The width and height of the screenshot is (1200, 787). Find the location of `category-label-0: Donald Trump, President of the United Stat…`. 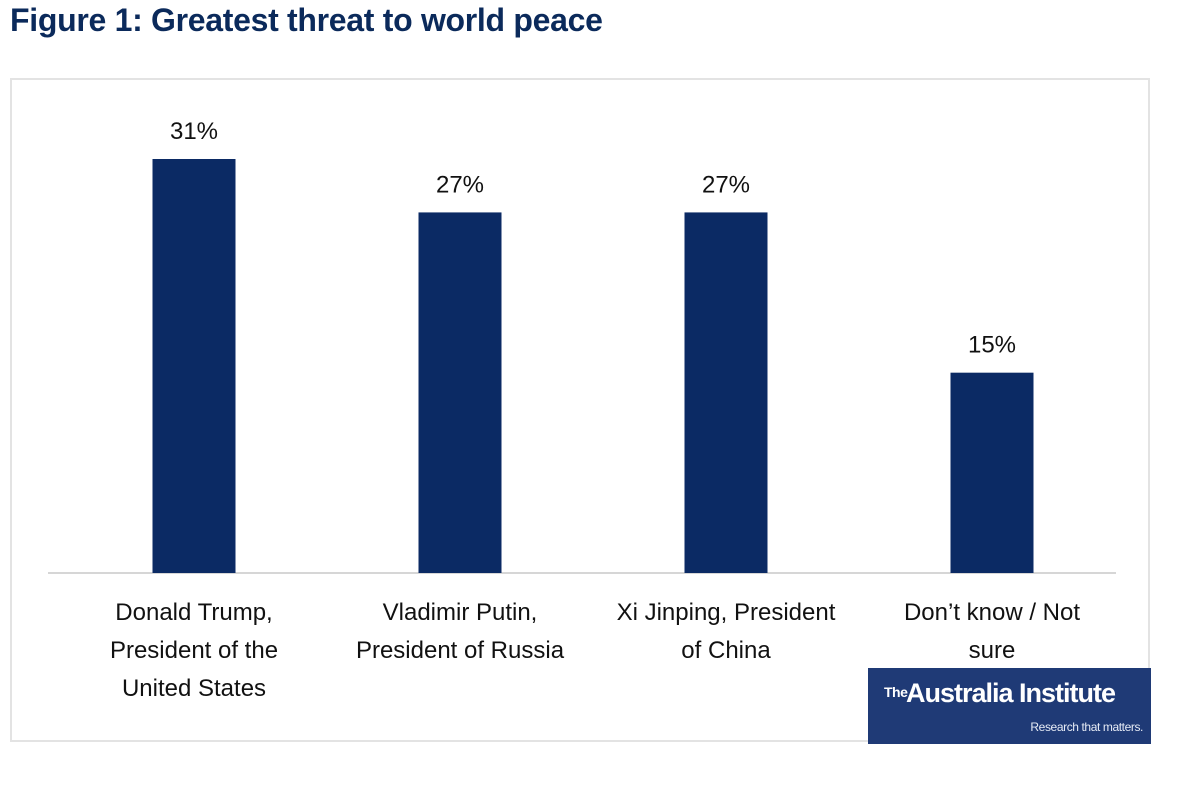

category-label-0: Donald Trump, President of the United Stat… is located at coordinates (194, 650).